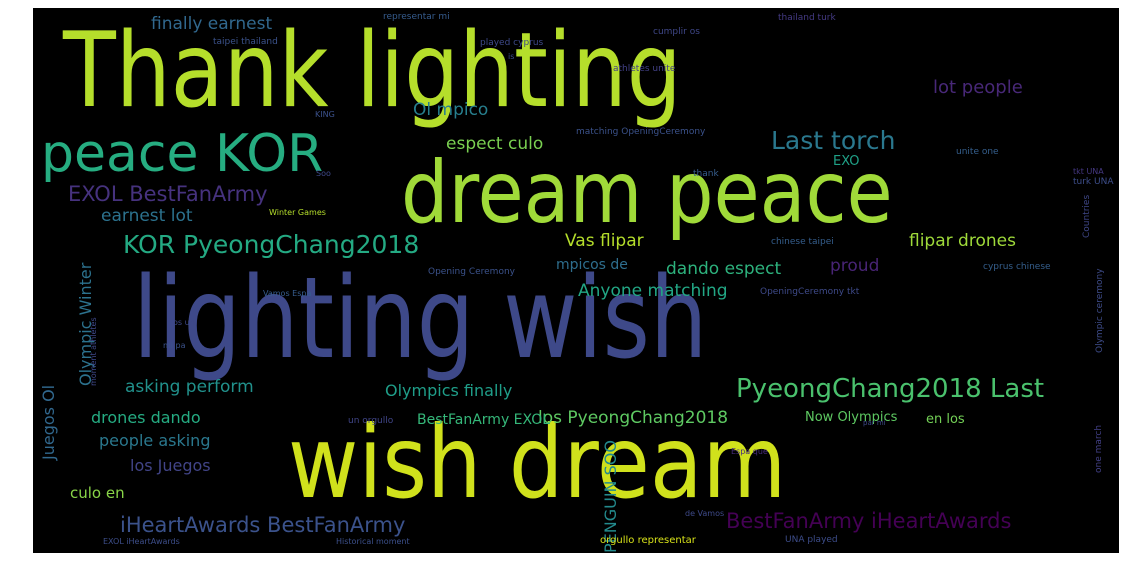 The image size is (1131, 578). Describe the element at coordinates (325, 114) in the screenshot. I see `word-kinq: KING` at that location.